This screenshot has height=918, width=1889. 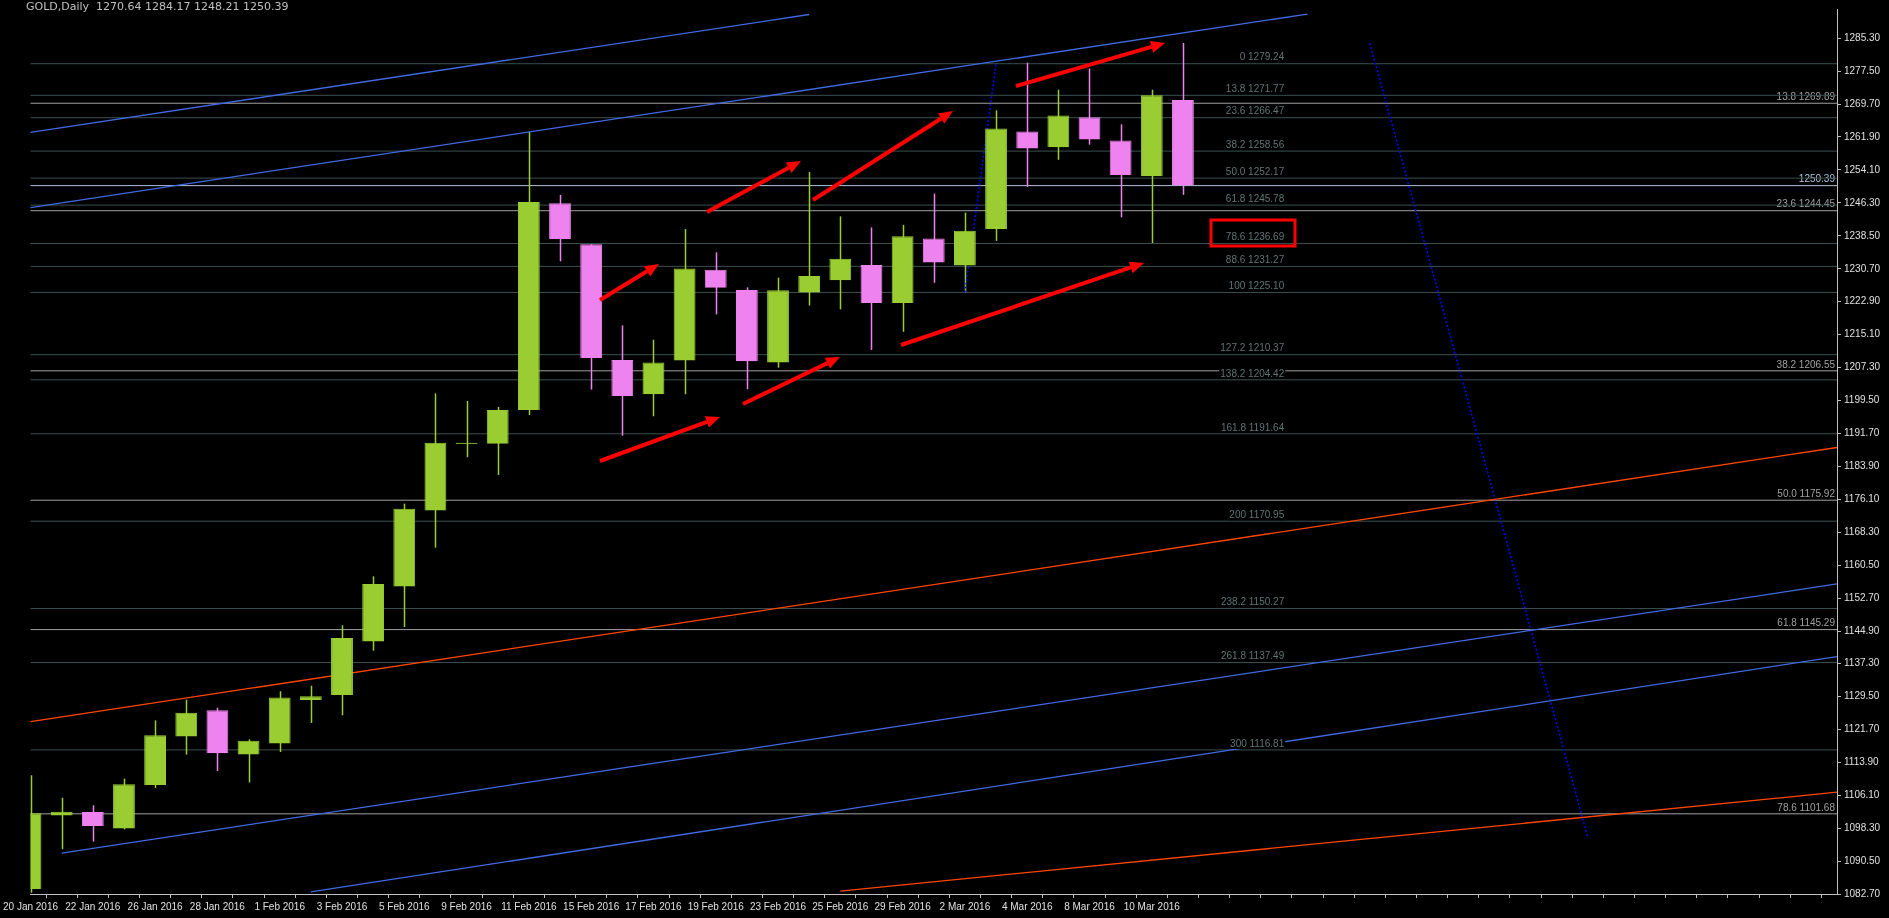 What do you see at coordinates (1255, 260) in the screenshot?
I see `annotation: 88.6 1231.27` at bounding box center [1255, 260].